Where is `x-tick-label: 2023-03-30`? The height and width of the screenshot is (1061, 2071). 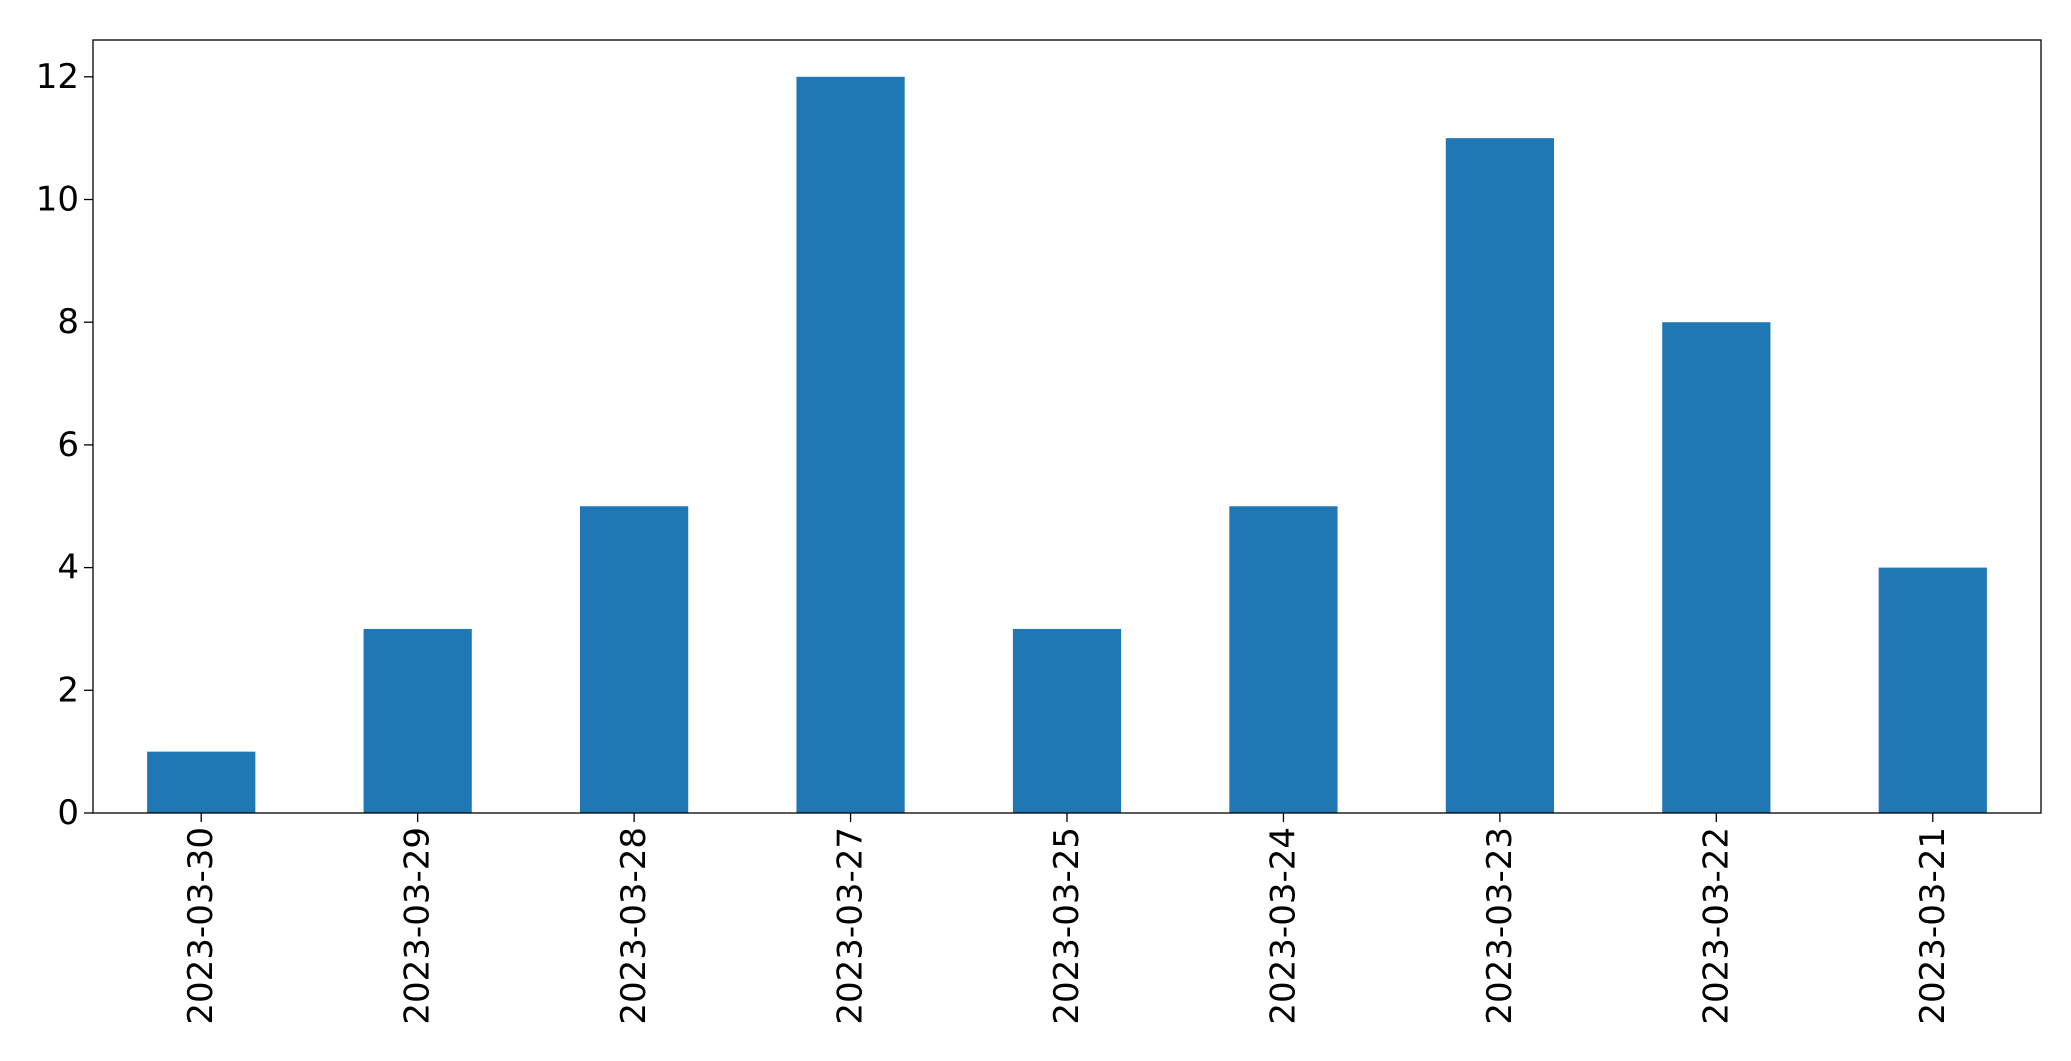 x-tick-label: 2023-03-30 is located at coordinates (201, 926).